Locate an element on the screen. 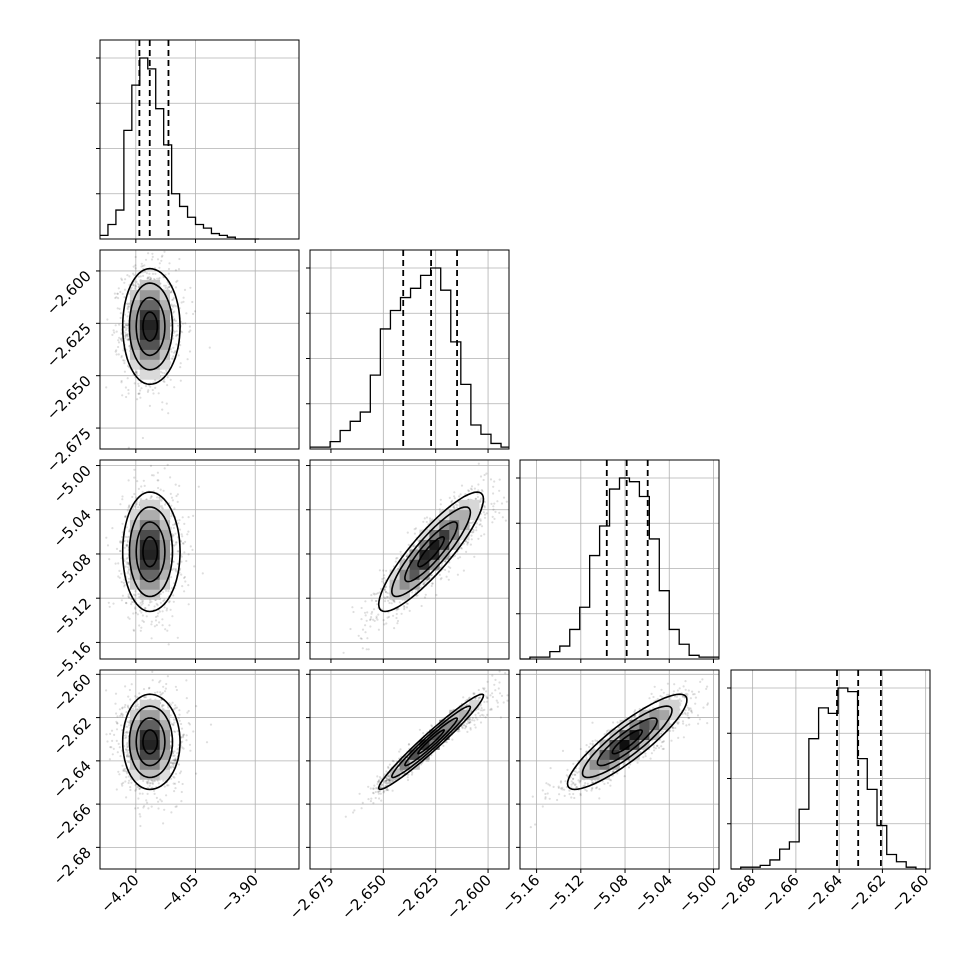 This screenshot has height=970, width=970. density-cell is located at coordinates (155, 305).